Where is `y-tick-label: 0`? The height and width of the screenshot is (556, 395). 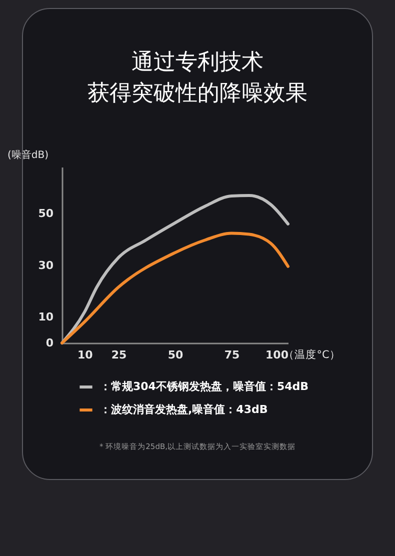 y-tick-label: 0 is located at coordinates (50, 343).